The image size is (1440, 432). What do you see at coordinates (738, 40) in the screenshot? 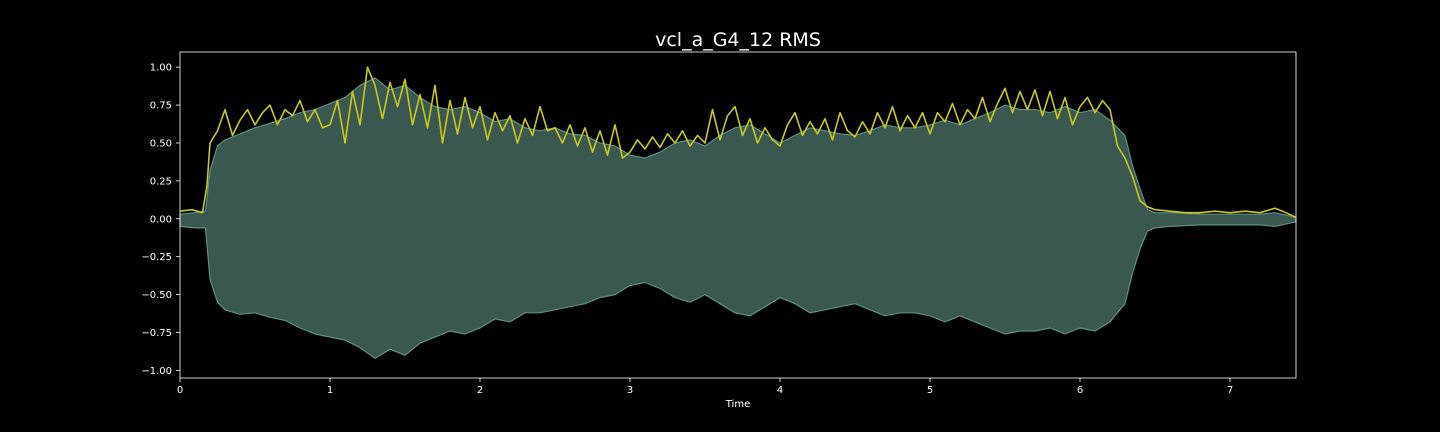
I see `chart-title: vcl_a_G4_12 RMS` at bounding box center [738, 40].